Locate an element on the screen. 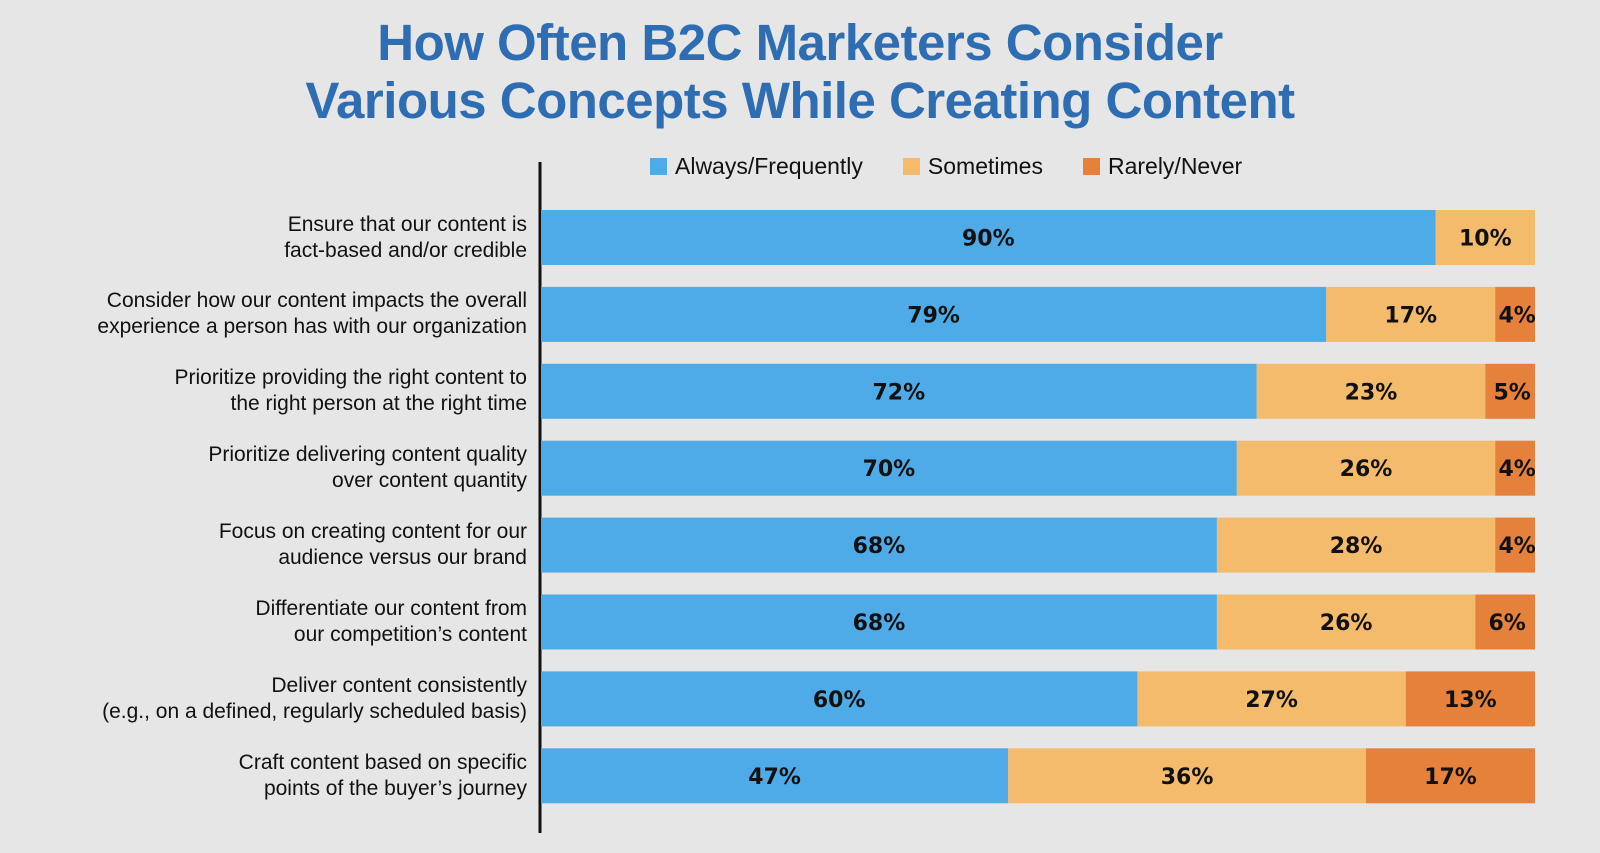 The width and height of the screenshot is (1600, 853). data-label: 13% is located at coordinates (1470, 700).